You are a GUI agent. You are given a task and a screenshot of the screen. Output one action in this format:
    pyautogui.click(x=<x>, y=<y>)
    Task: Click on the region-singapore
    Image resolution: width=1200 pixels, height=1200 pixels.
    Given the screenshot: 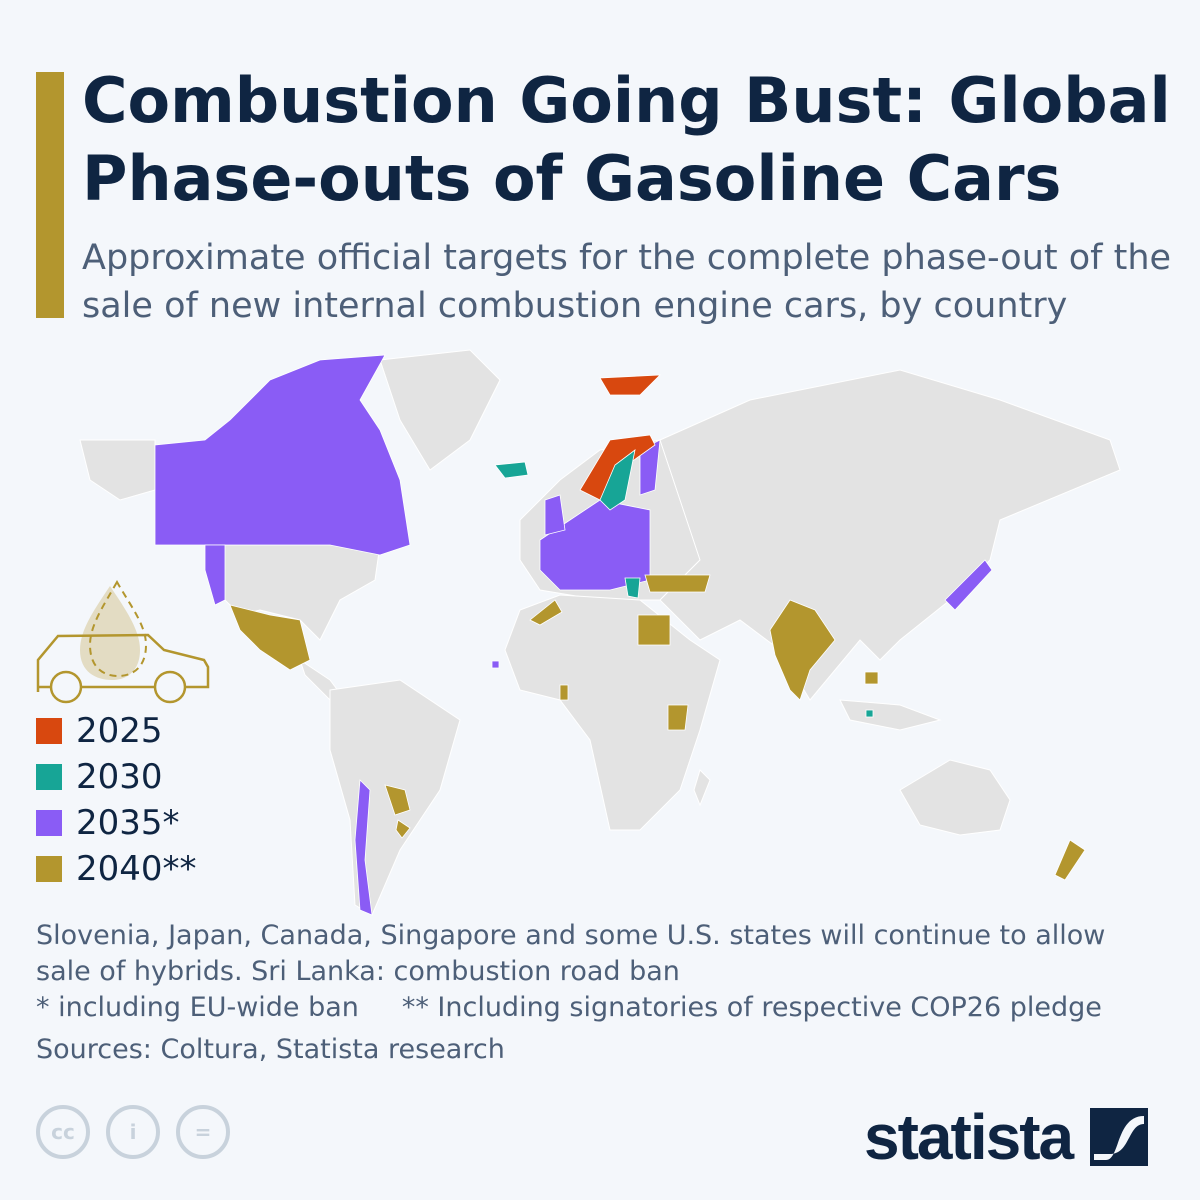 What is the action you would take?
    pyautogui.click(x=869, y=713)
    